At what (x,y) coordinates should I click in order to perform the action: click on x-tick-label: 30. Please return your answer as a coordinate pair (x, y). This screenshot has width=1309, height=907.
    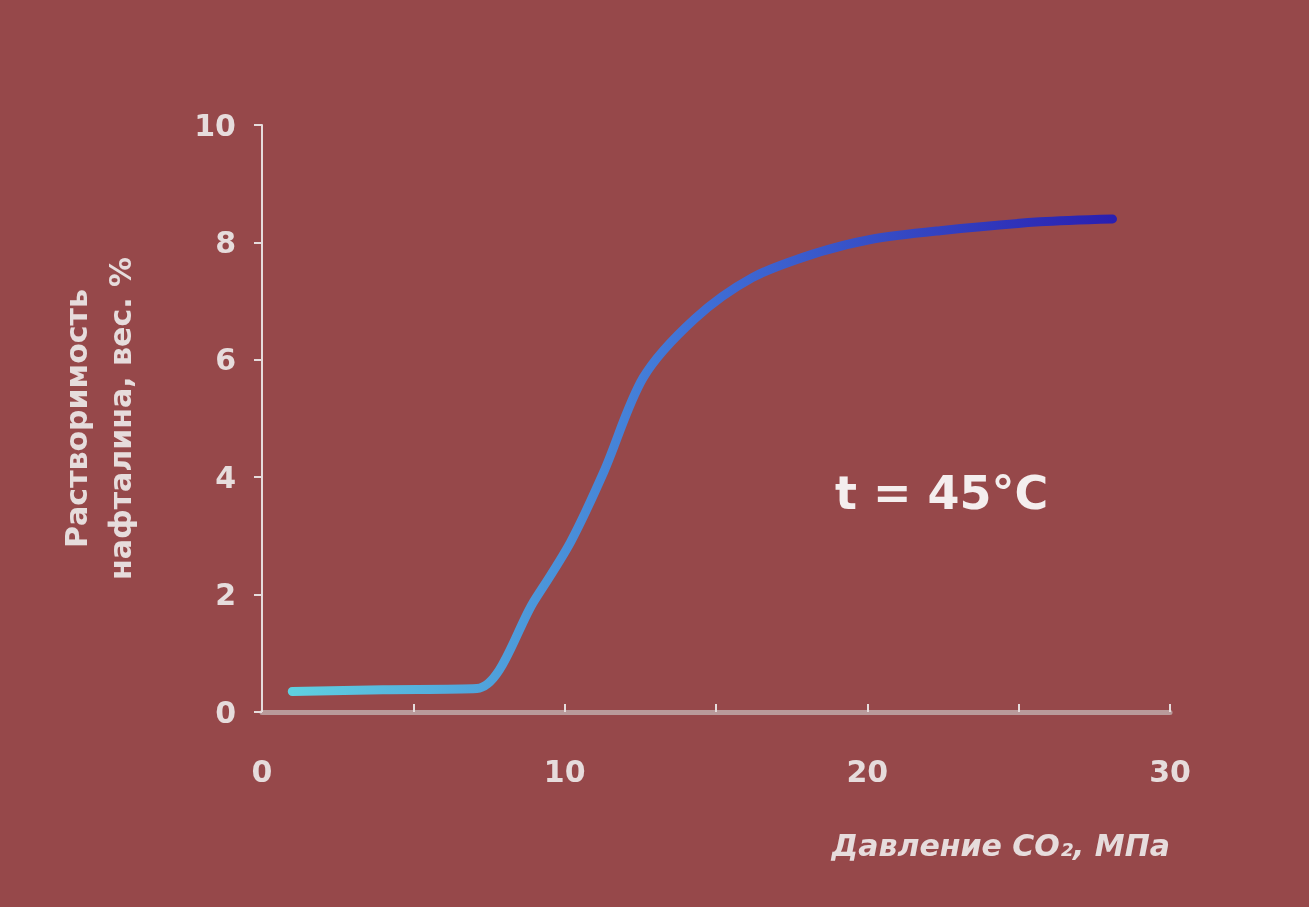
    Looking at the image, I should click on (1170, 771).